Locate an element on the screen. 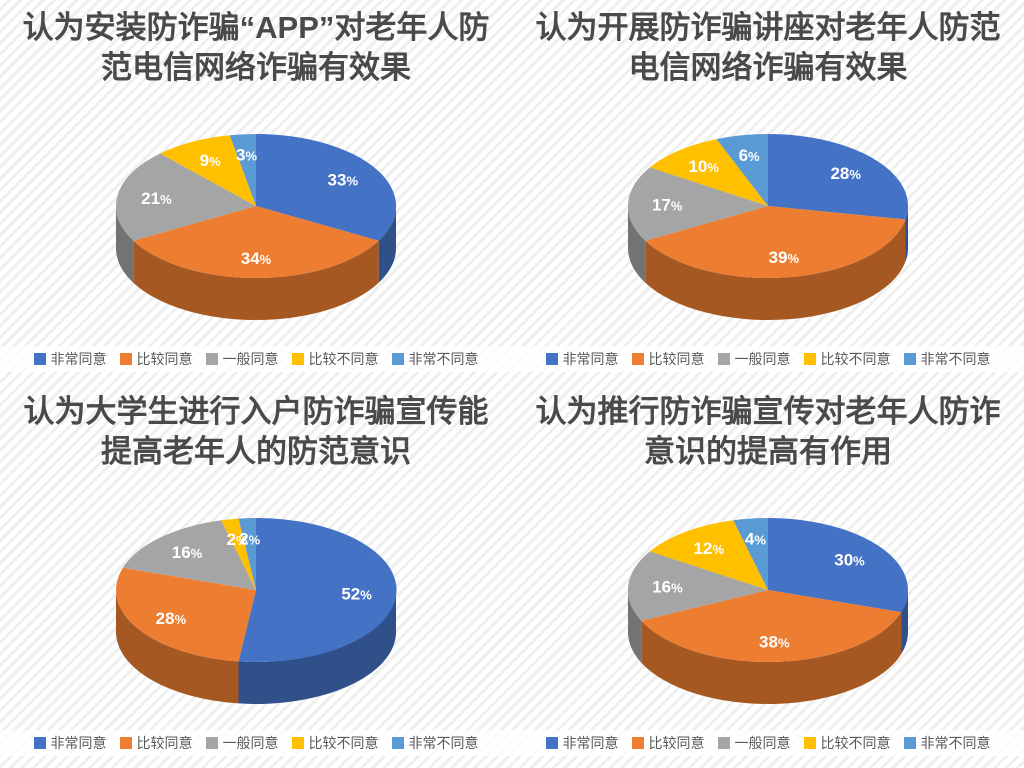 The image size is (1024, 768). slice-data-label: 3% is located at coordinates (246, 154).